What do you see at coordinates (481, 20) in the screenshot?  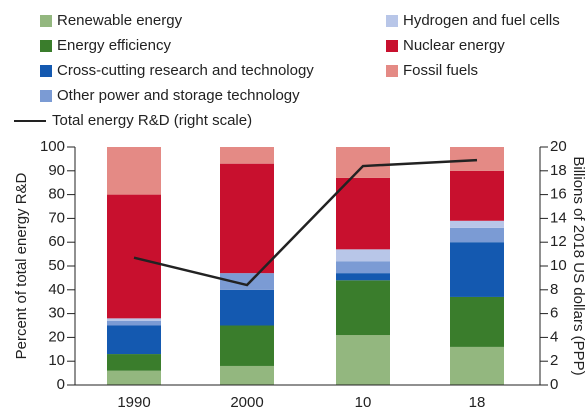 I see `legend-label: Hydrogen and fuel cells` at bounding box center [481, 20].